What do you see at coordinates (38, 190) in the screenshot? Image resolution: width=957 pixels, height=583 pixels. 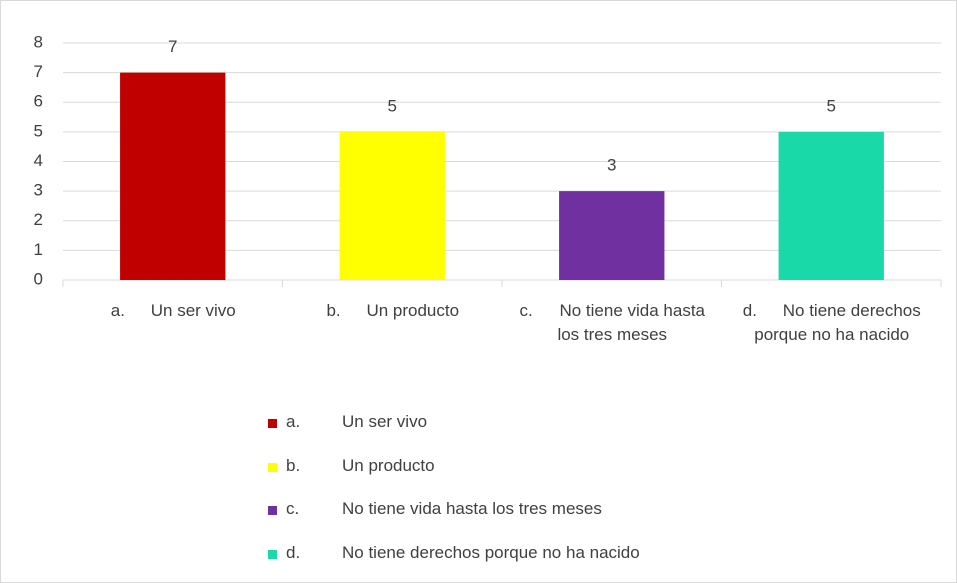 I see `y-tick-label: 3` at bounding box center [38, 190].